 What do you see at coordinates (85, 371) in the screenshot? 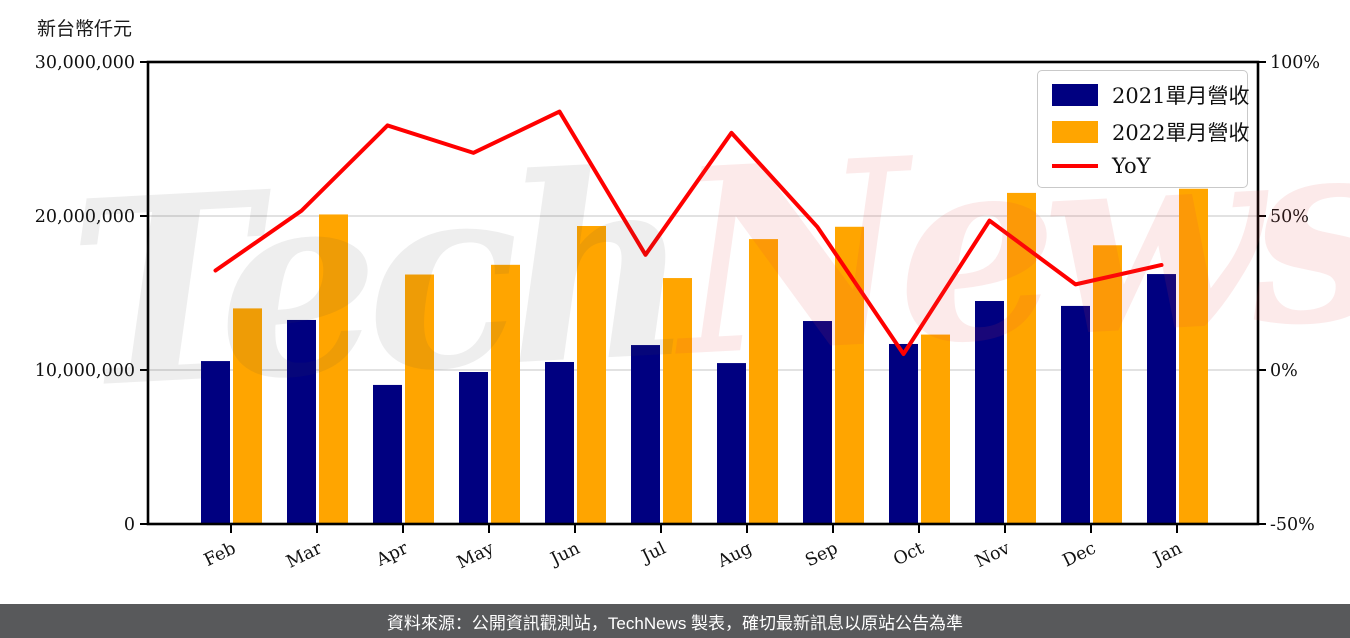
I see `left-tick-label: 10,000,000` at bounding box center [85, 371].